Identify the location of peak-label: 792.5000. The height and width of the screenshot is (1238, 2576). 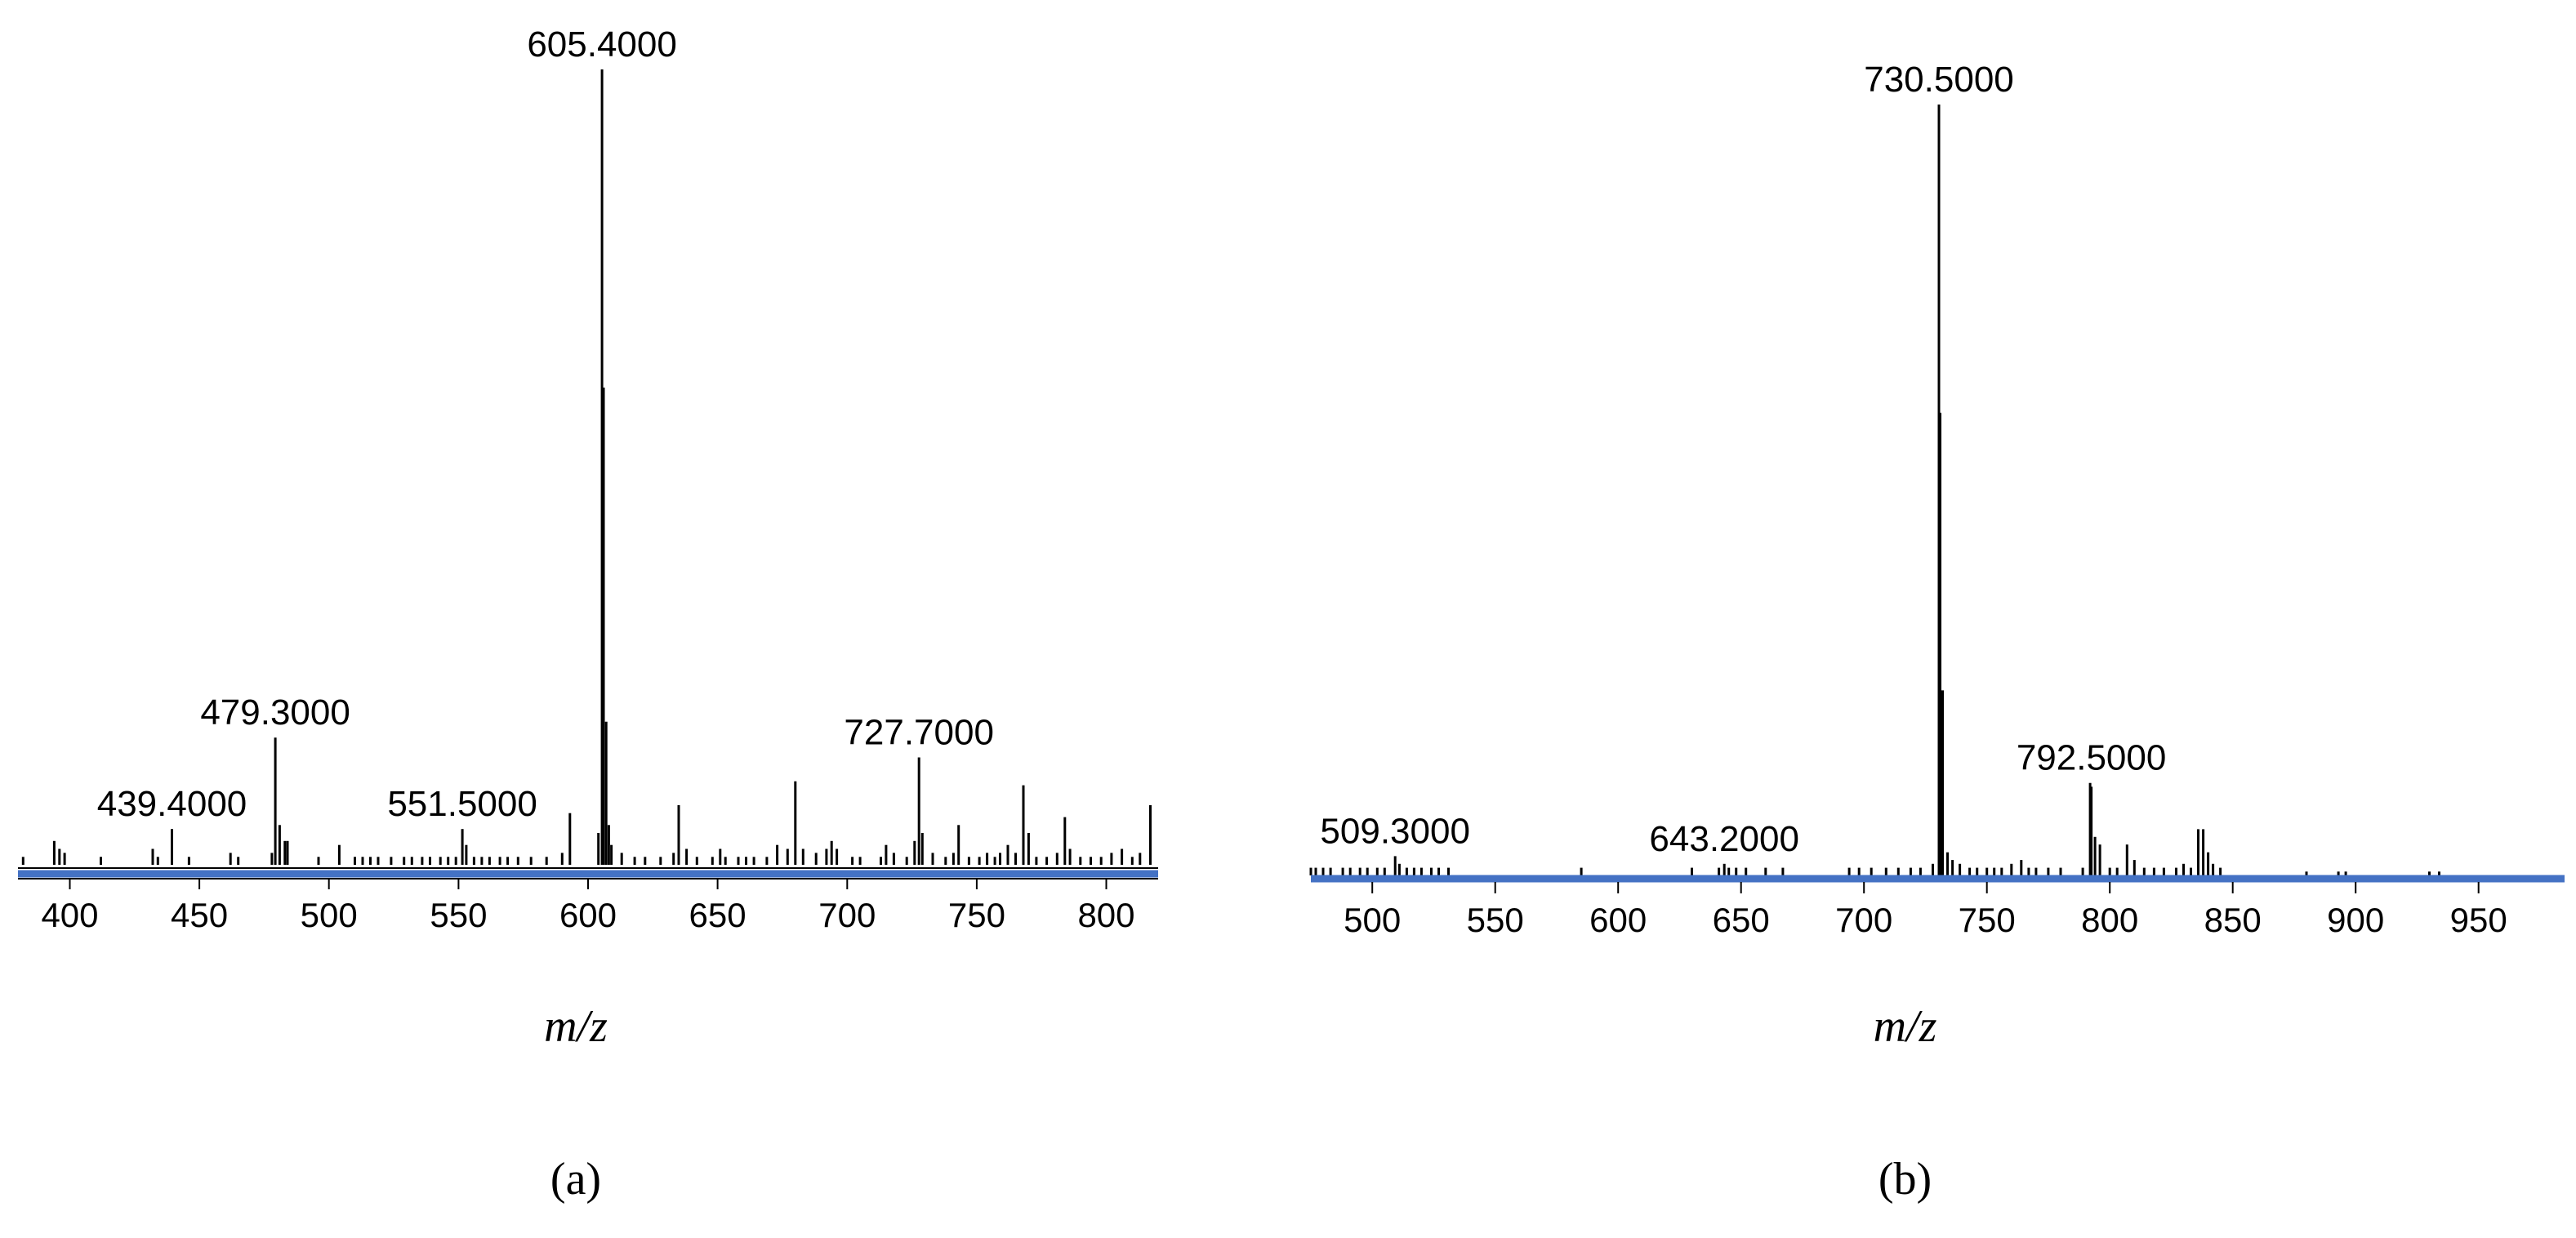
(2092, 758).